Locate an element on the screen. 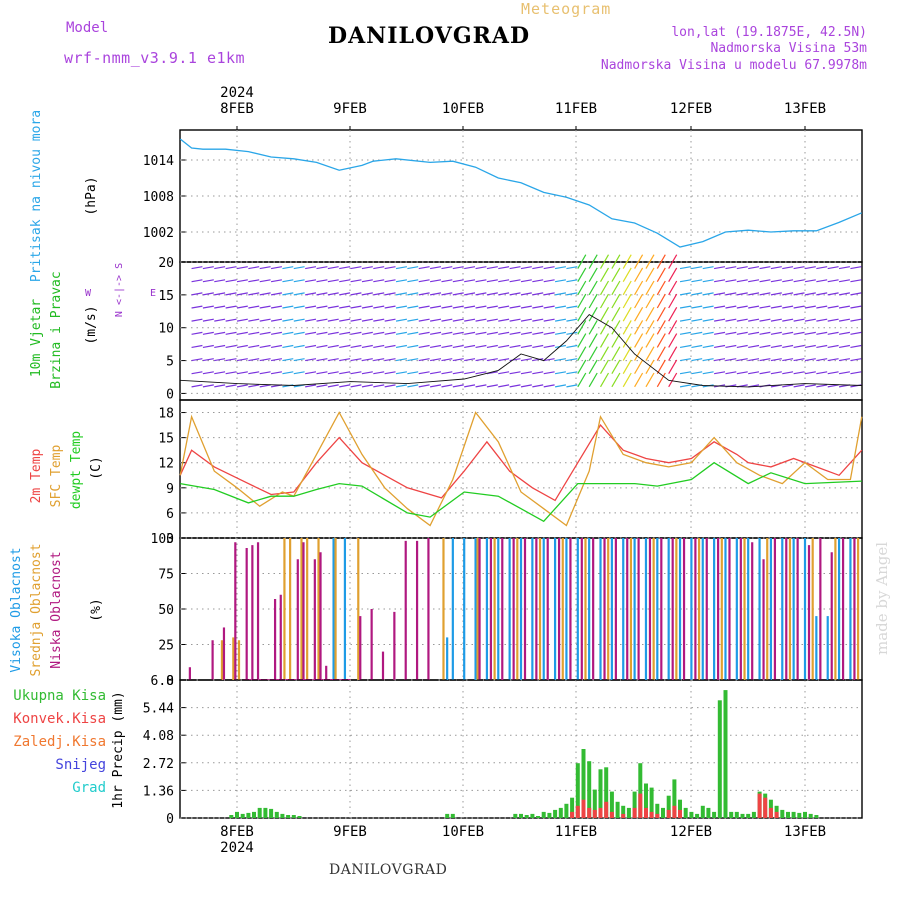  bottom-day-label: 10FEB is located at coordinates (463, 832).